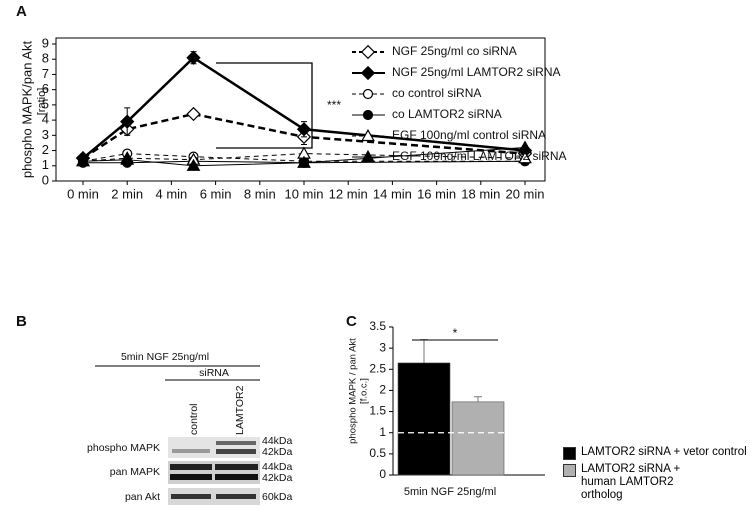 Image resolution: width=756 pixels, height=516 pixels. I want to click on y-axis-label: phospho MAPK/pan Akt, so click(26, 109).